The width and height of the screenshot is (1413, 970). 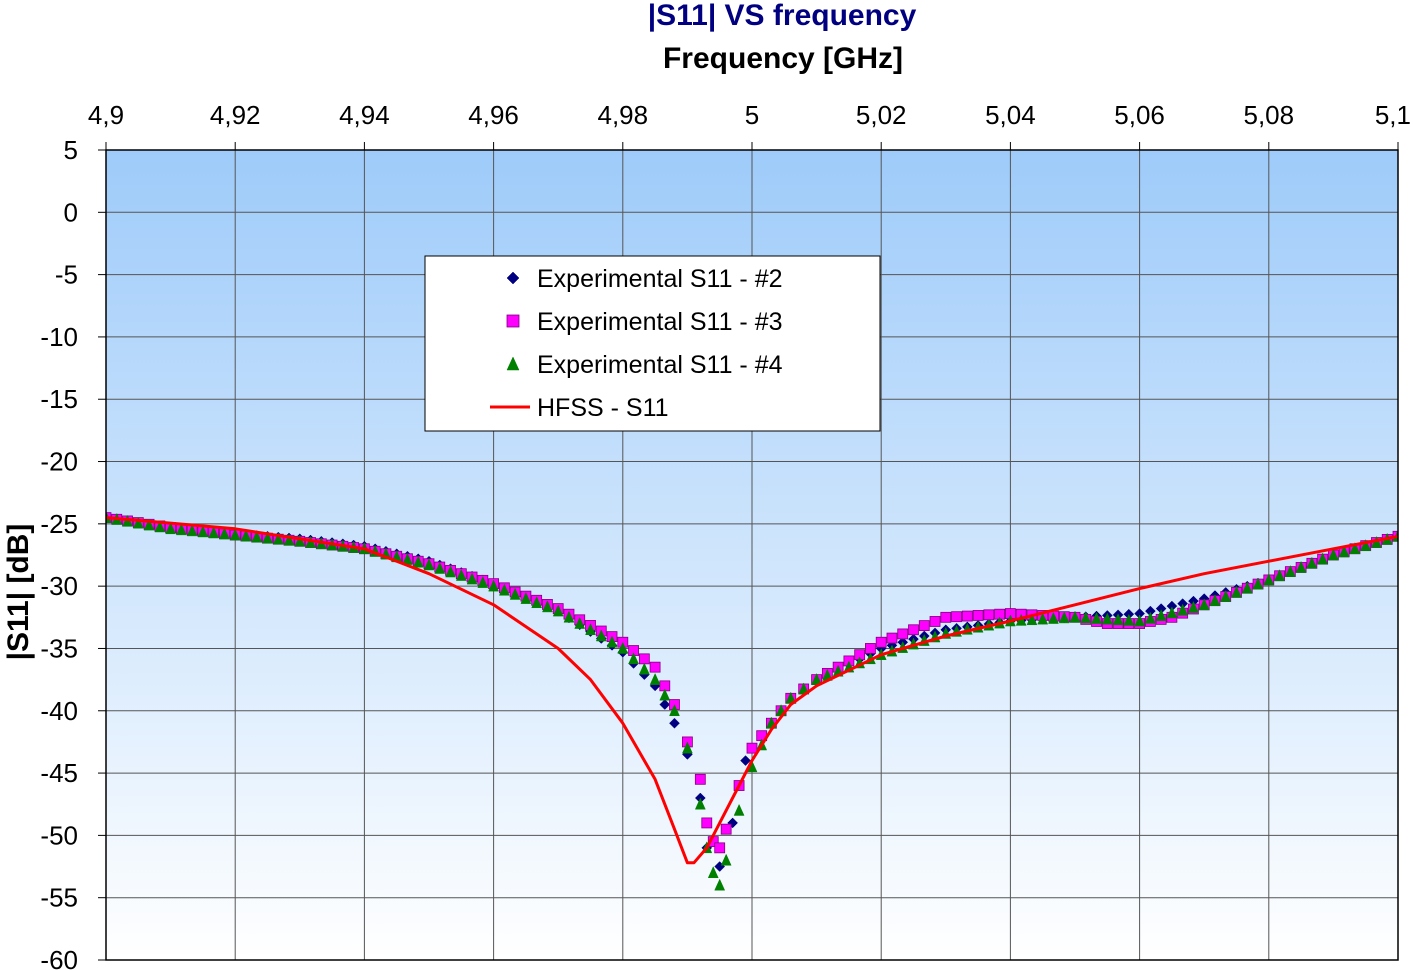 What do you see at coordinates (66, 275) in the screenshot?
I see `y-tick-label: -5` at bounding box center [66, 275].